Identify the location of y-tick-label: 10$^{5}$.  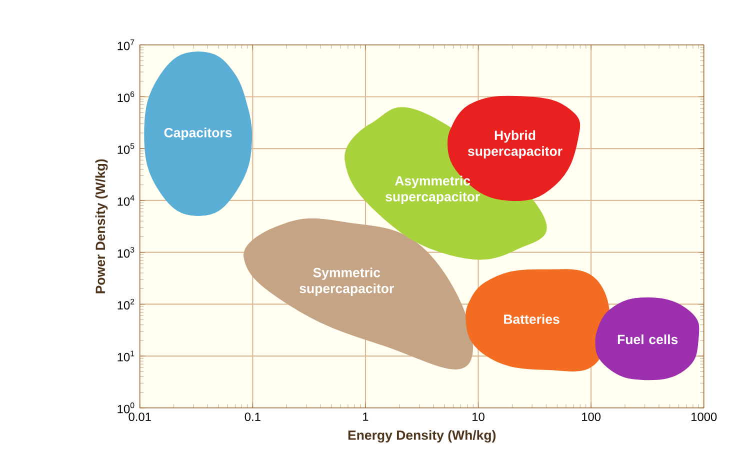
(126, 148).